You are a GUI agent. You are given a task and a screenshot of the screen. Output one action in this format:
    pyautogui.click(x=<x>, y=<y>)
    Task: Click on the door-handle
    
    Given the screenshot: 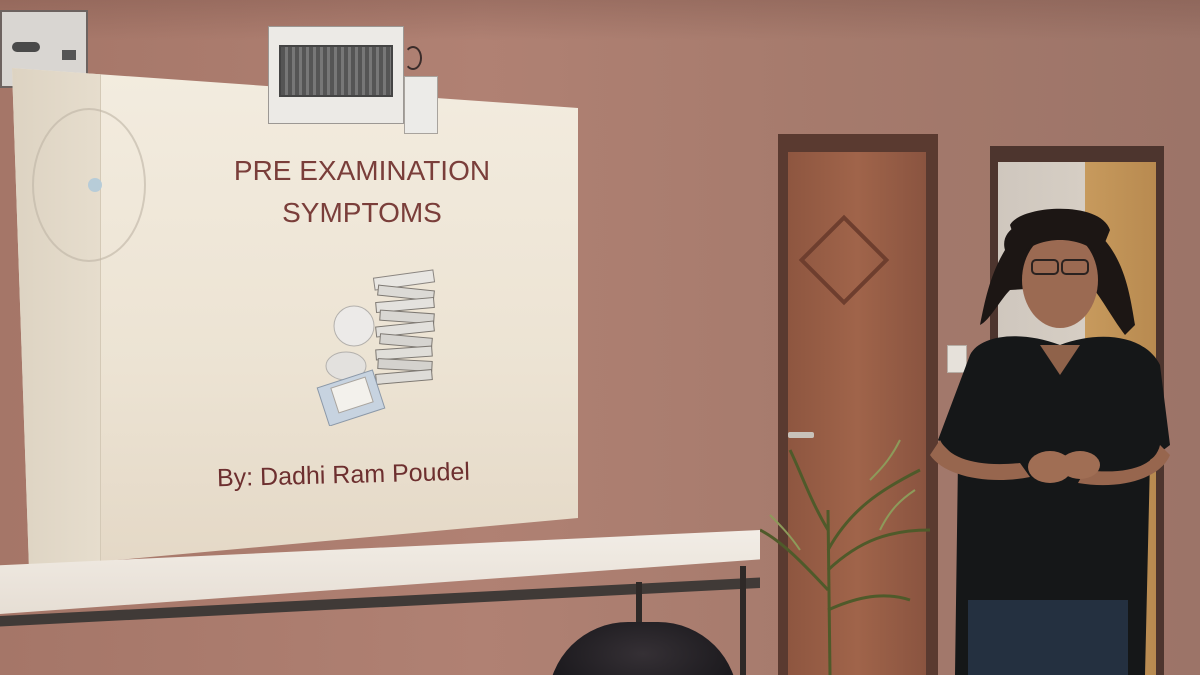 What is the action you would take?
    pyautogui.click(x=801, y=435)
    